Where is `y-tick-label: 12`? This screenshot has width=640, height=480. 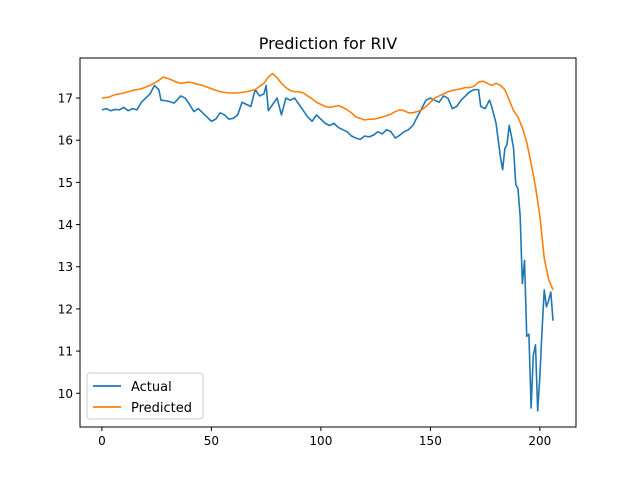
y-tick-label: 12 is located at coordinates (65, 309).